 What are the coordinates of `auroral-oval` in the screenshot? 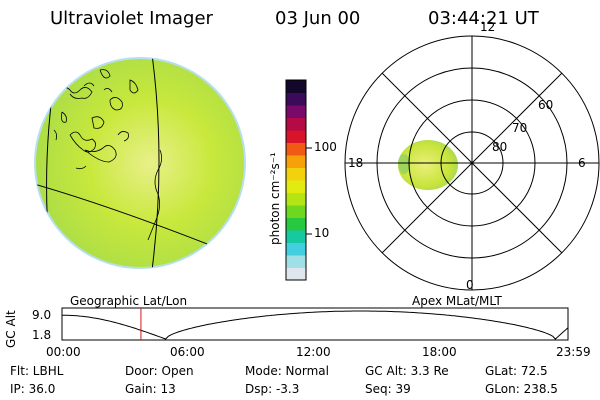 It's located at (428, 165).